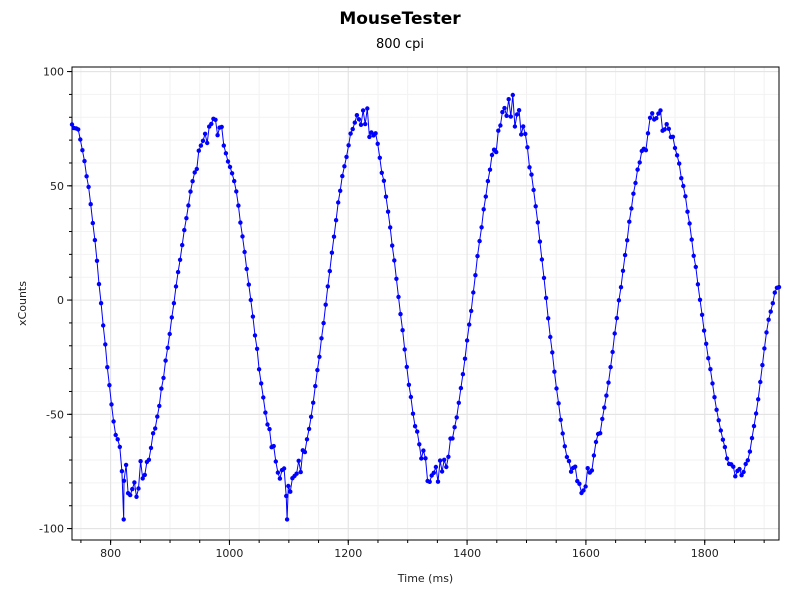  I want to click on x-tick-label: 1600, so click(586, 553).